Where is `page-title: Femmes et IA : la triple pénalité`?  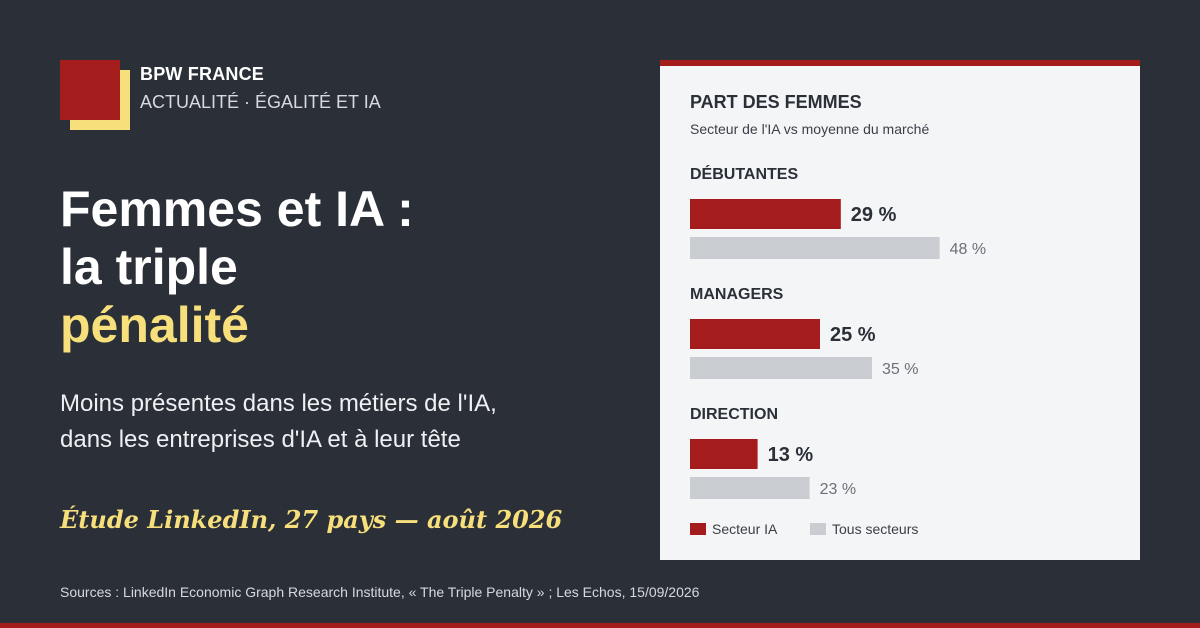 page-title: Femmes et IA : la triple pénalité is located at coordinates (237, 267).